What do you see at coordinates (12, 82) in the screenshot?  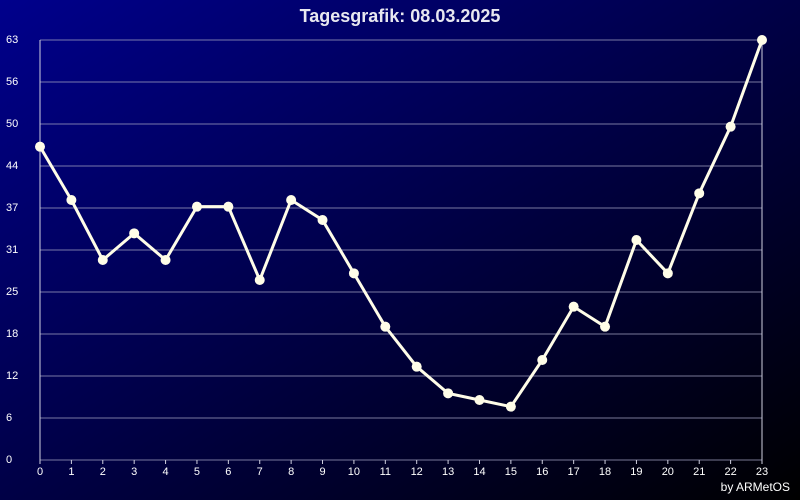 I see `y-tick-label: 56` at bounding box center [12, 82].